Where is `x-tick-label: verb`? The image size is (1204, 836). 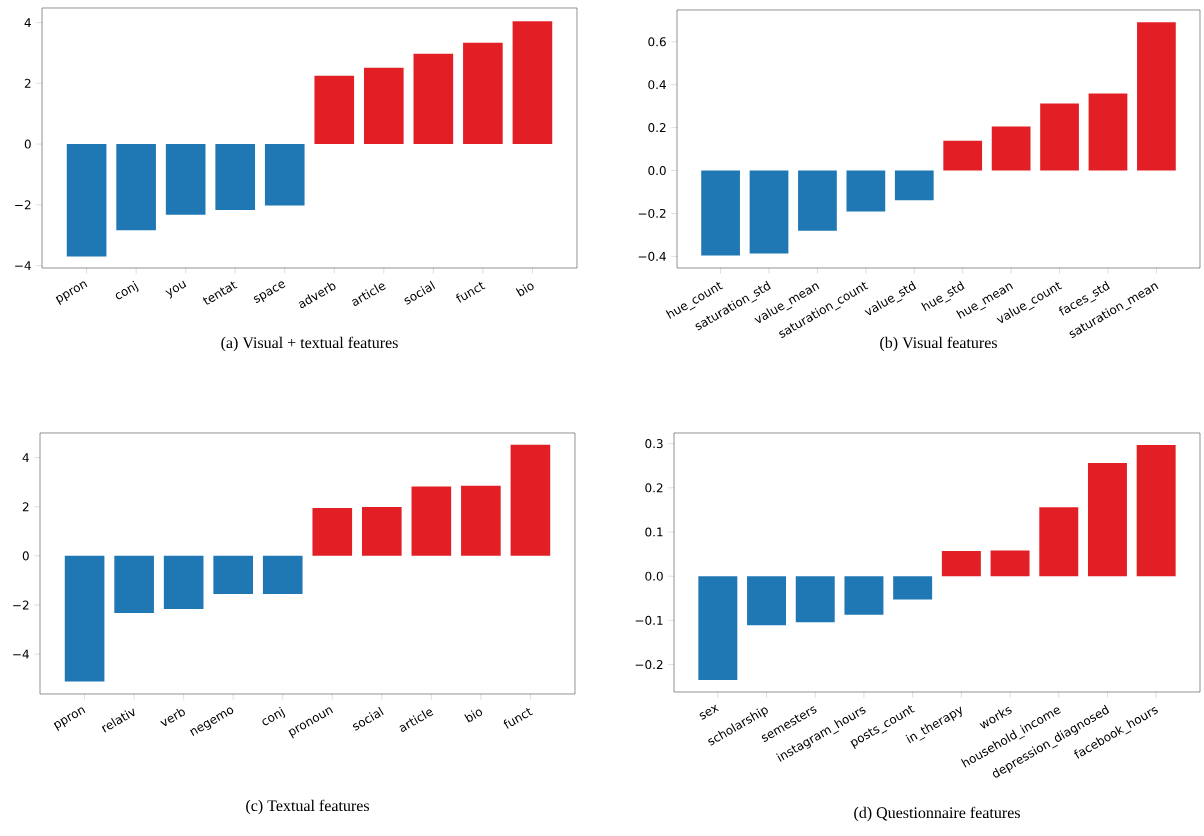
x-tick-label: verb is located at coordinates (172, 717).